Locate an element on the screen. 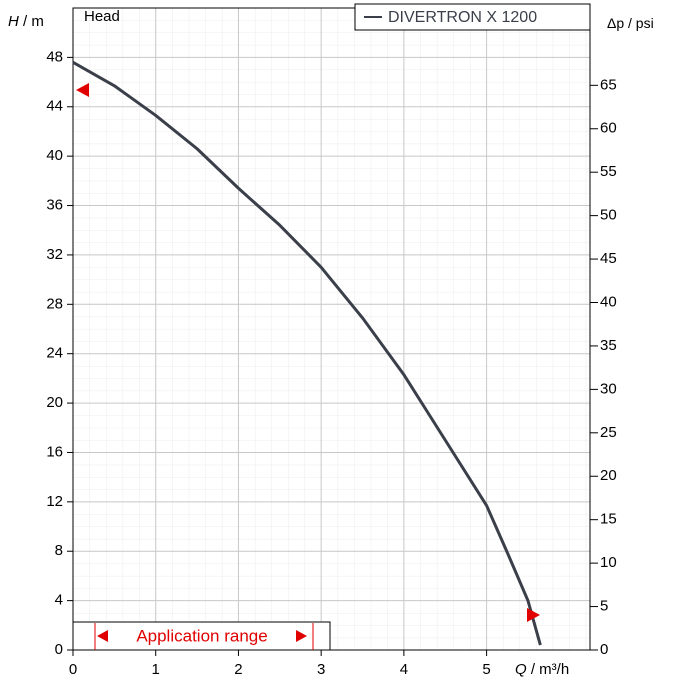  y2-tick-label: 60 is located at coordinates (608, 128).